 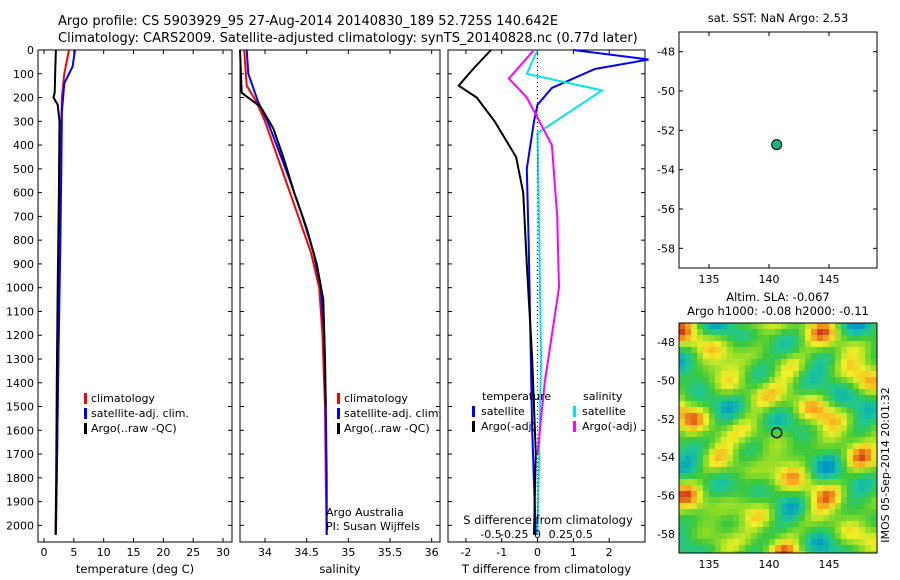 What do you see at coordinates (514, 534) in the screenshot?
I see `x-tick-label-top: -0.25` at bounding box center [514, 534].